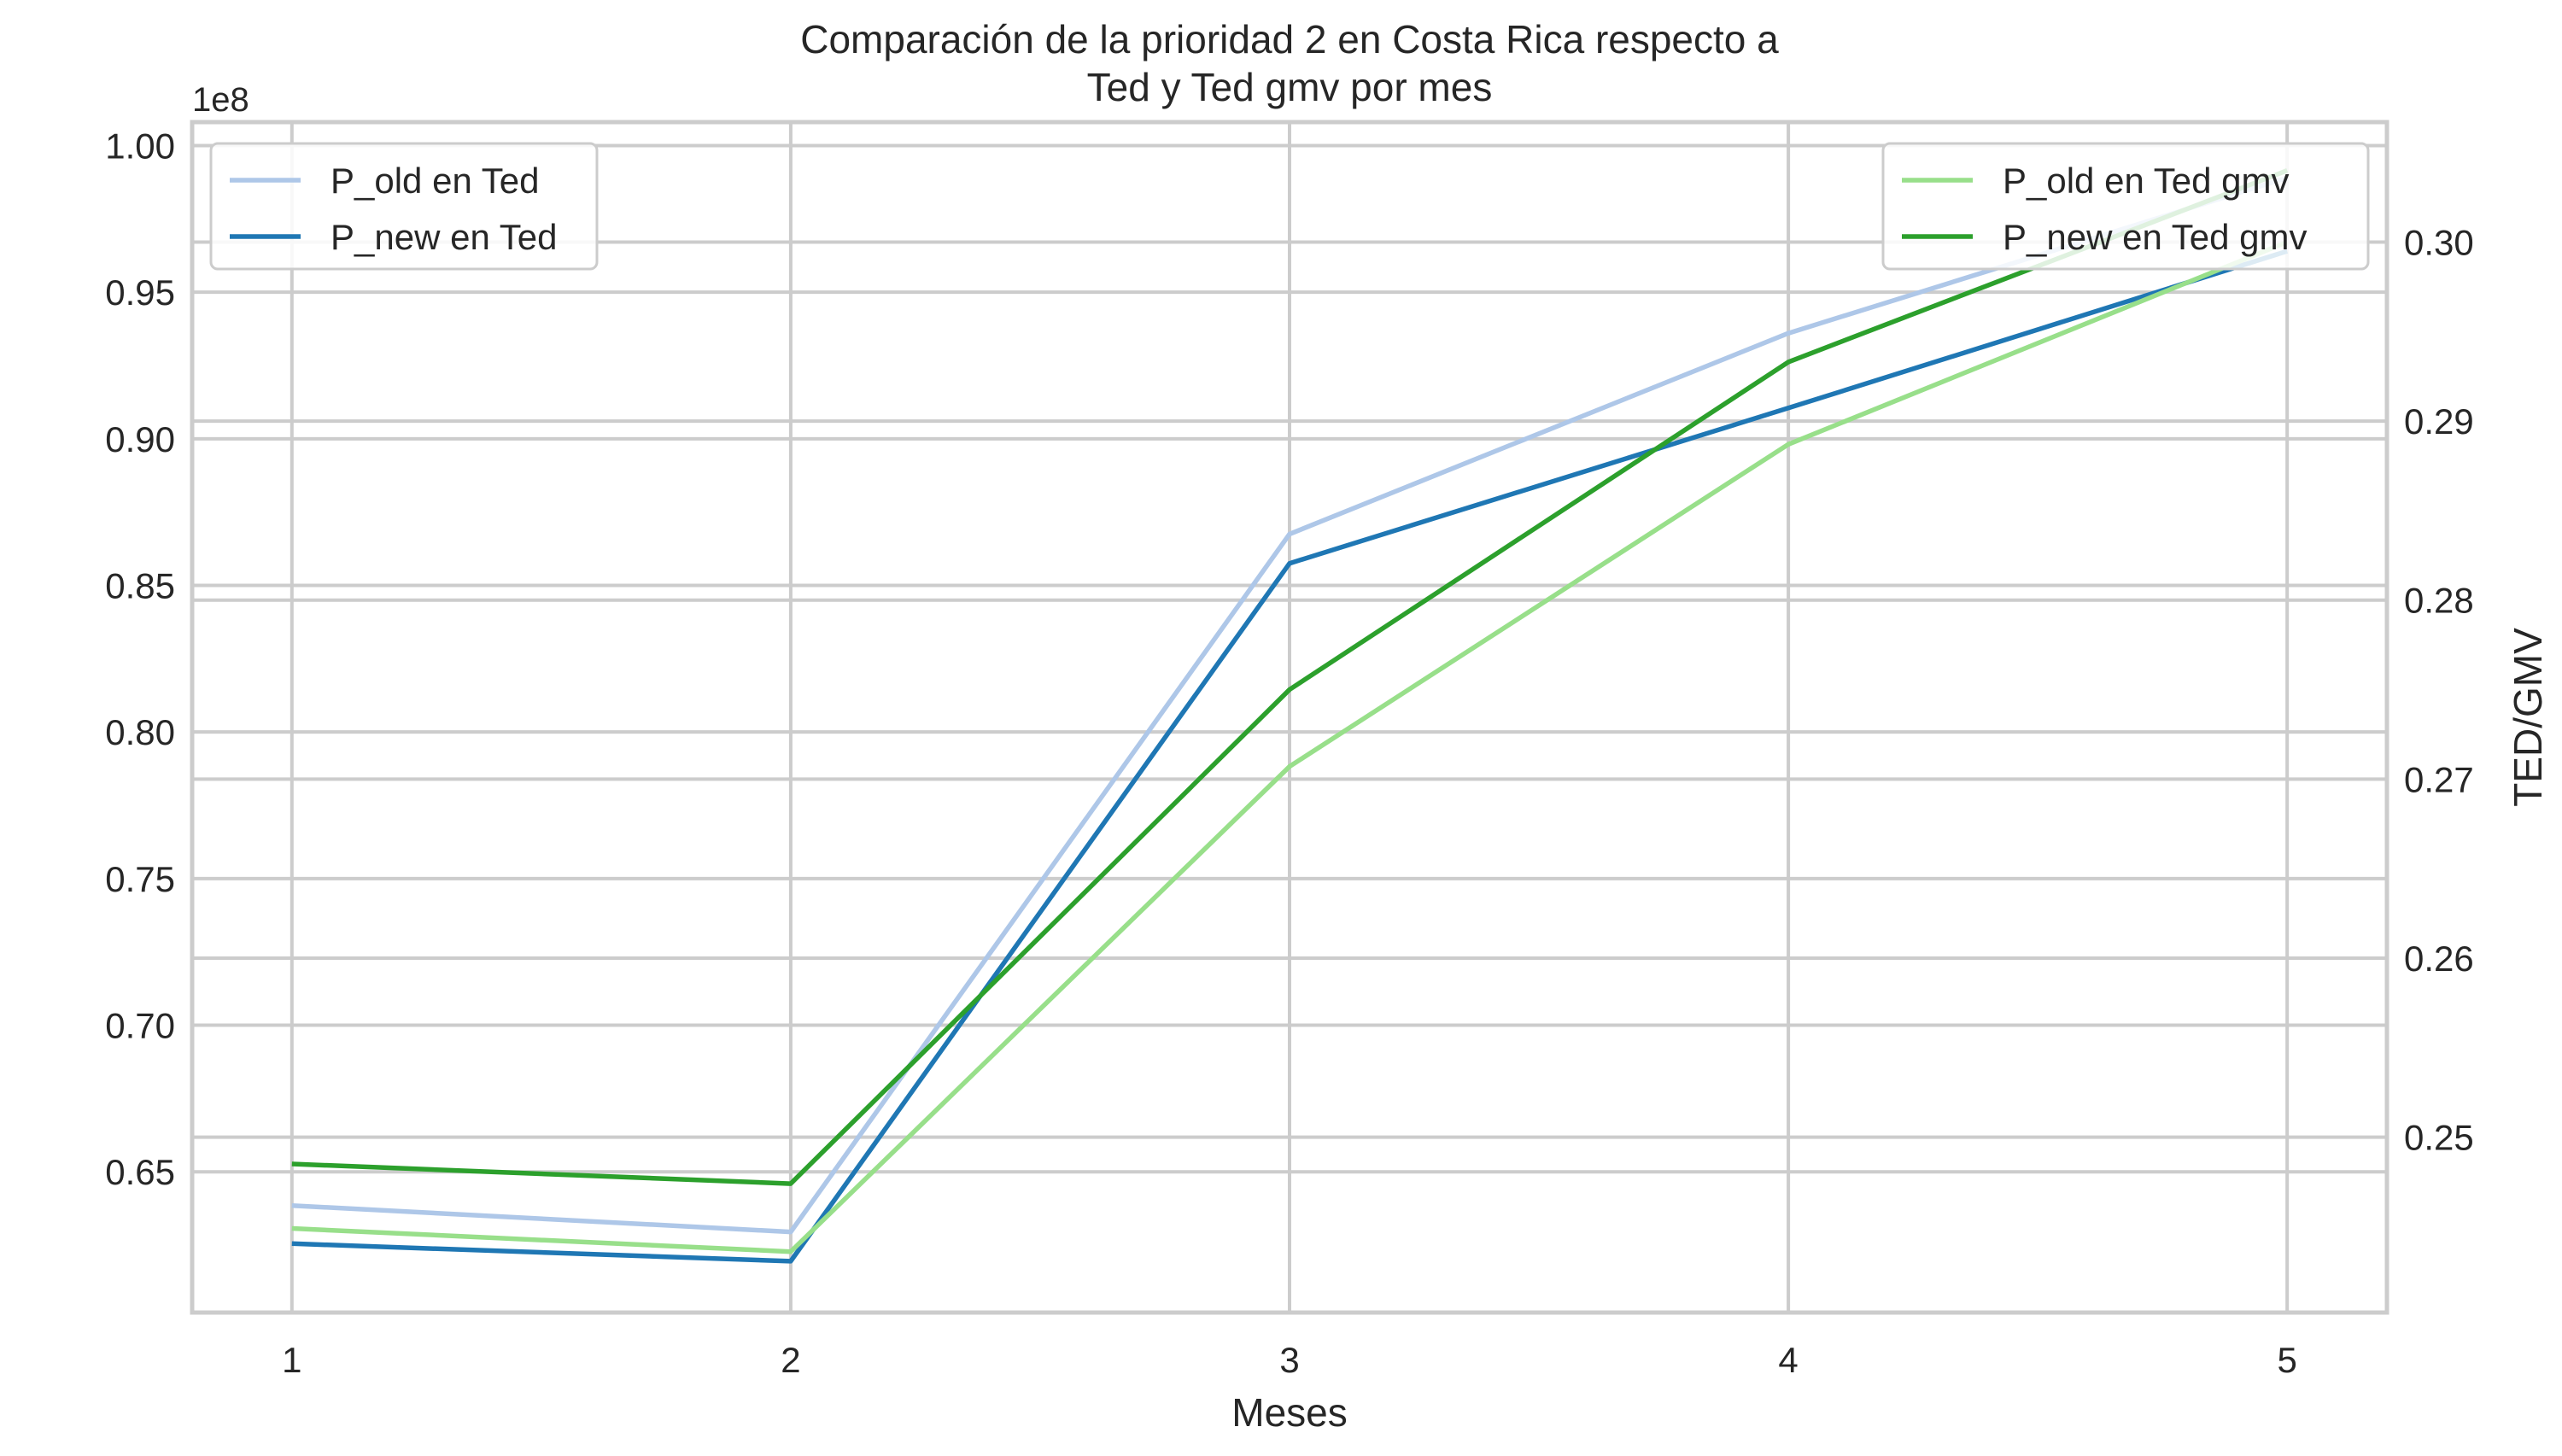 The image size is (2562, 1456). What do you see at coordinates (291, 1360) in the screenshot?
I see `x-tick-label: 1` at bounding box center [291, 1360].